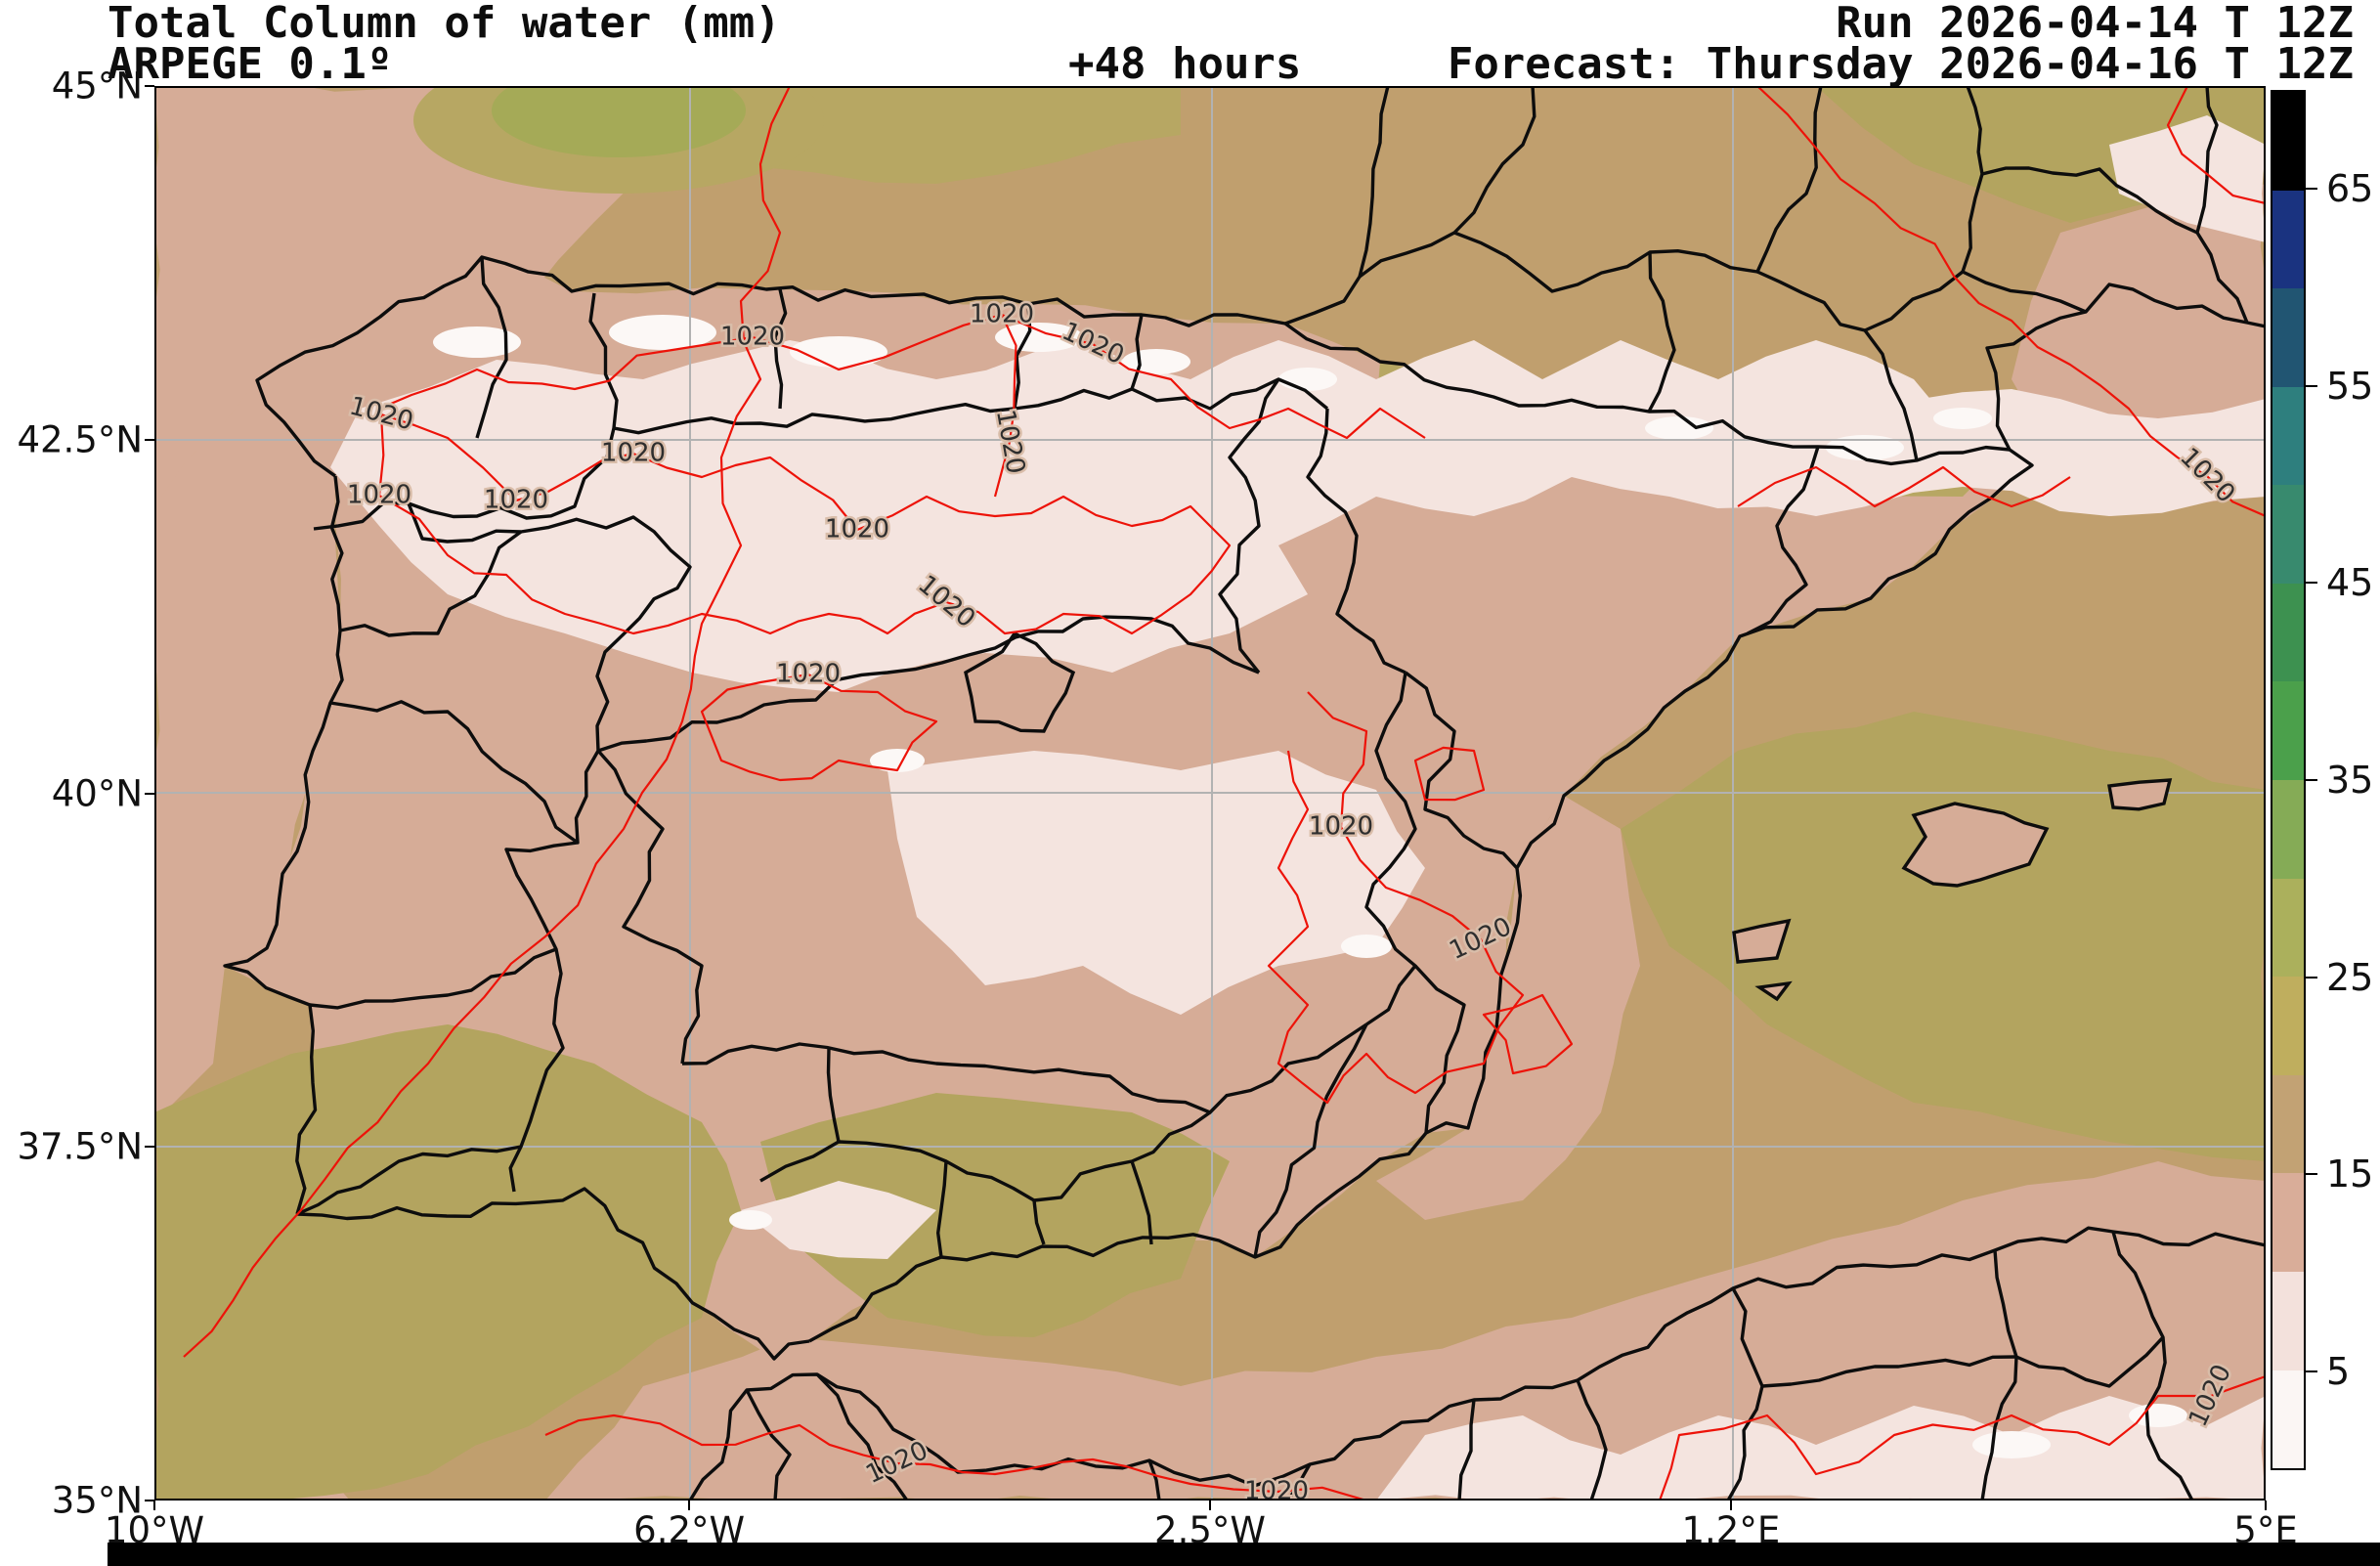  Describe the element at coordinates (2350, 188) in the screenshot. I see `colorbar-tick-label: 65` at that location.